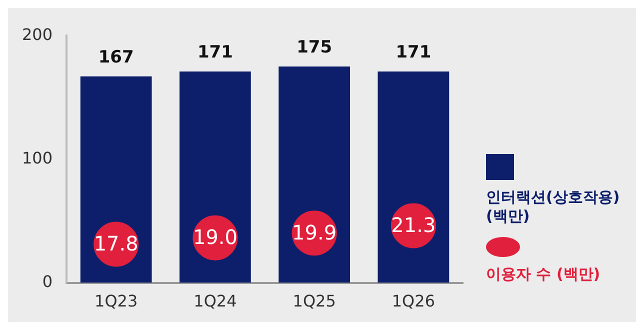  I want to click on y-tick-label: 100, so click(37, 158).